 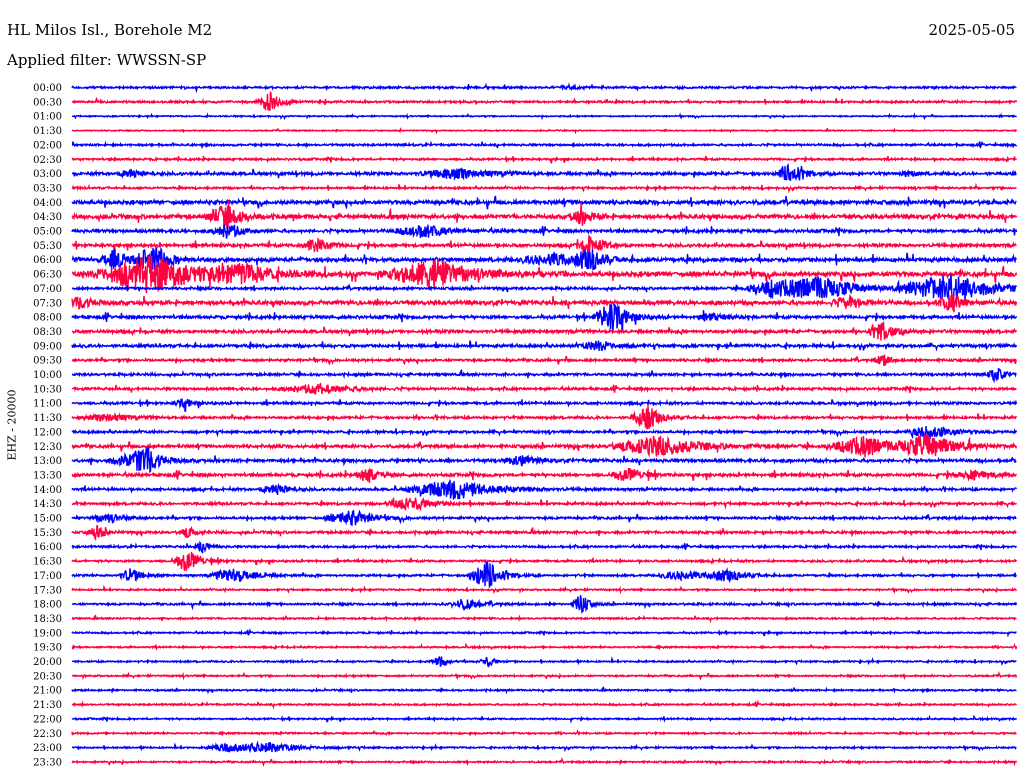 I want to click on row-time-label: 00:30, so click(x=47, y=102).